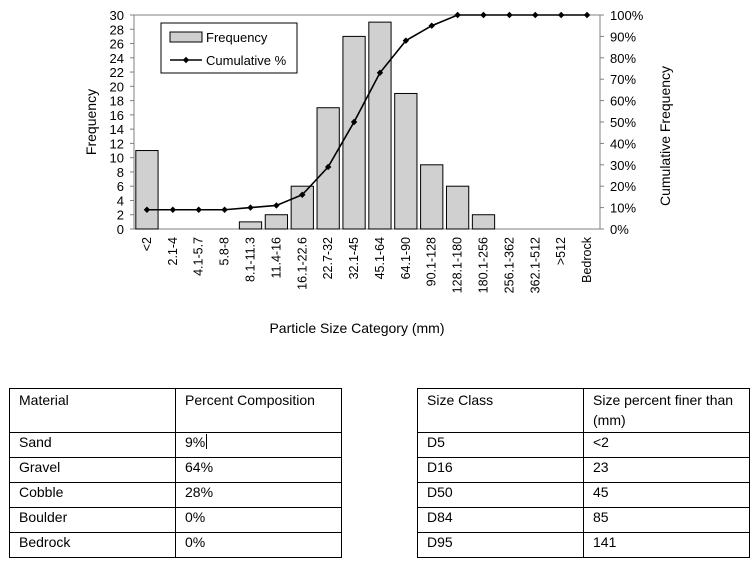 The image size is (755, 562). What do you see at coordinates (666, 520) in the screenshot?
I see `table-cell: 85` at bounding box center [666, 520].